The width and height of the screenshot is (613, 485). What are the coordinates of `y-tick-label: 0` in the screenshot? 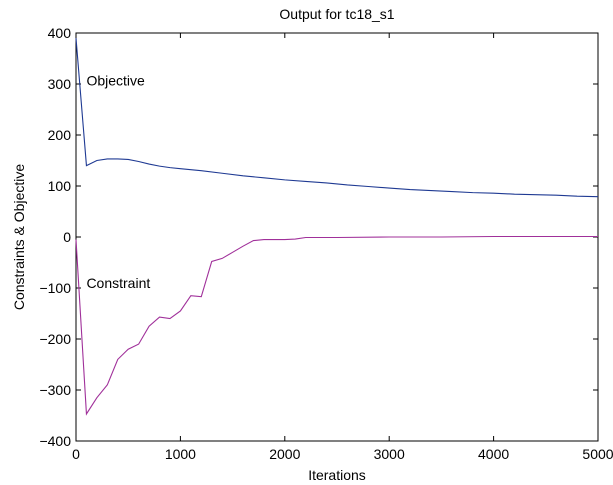 It's located at (67, 237).